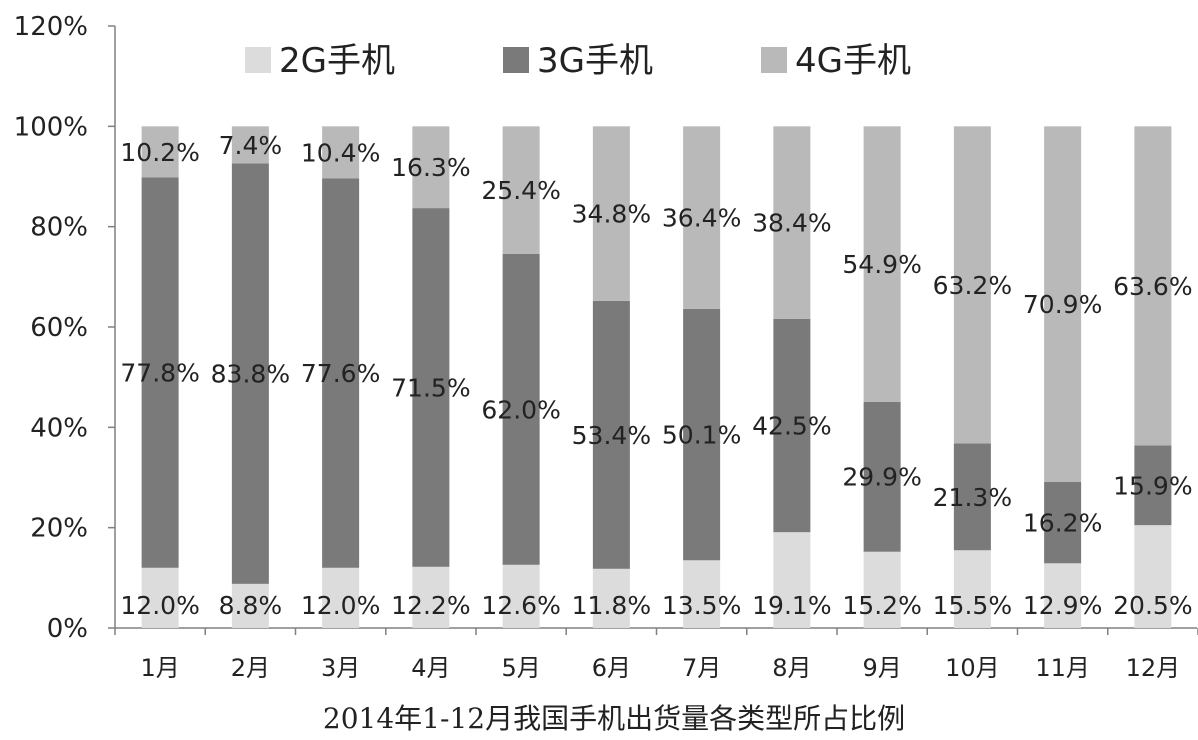 The height and width of the screenshot is (740, 1198). What do you see at coordinates (159, 668) in the screenshot?
I see `x-tick-label: 1月` at bounding box center [159, 668].